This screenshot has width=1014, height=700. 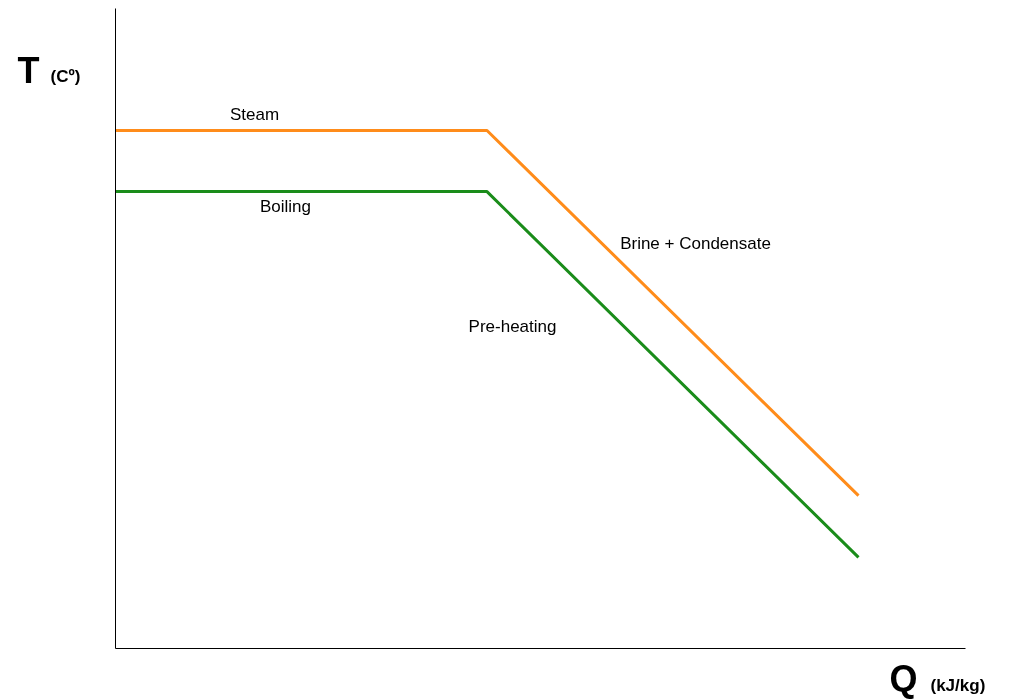 What do you see at coordinates (512, 326) in the screenshot?
I see `annotation: Pre-heating` at bounding box center [512, 326].